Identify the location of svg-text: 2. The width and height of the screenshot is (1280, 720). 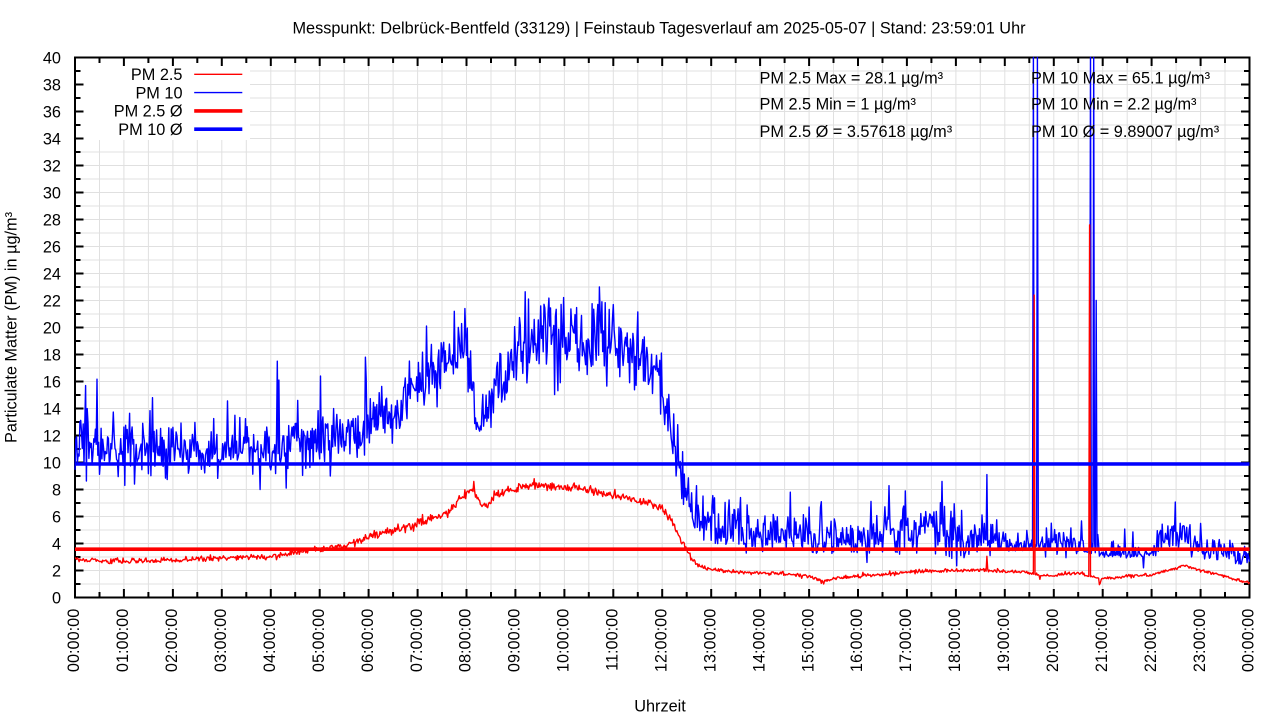
(56, 571).